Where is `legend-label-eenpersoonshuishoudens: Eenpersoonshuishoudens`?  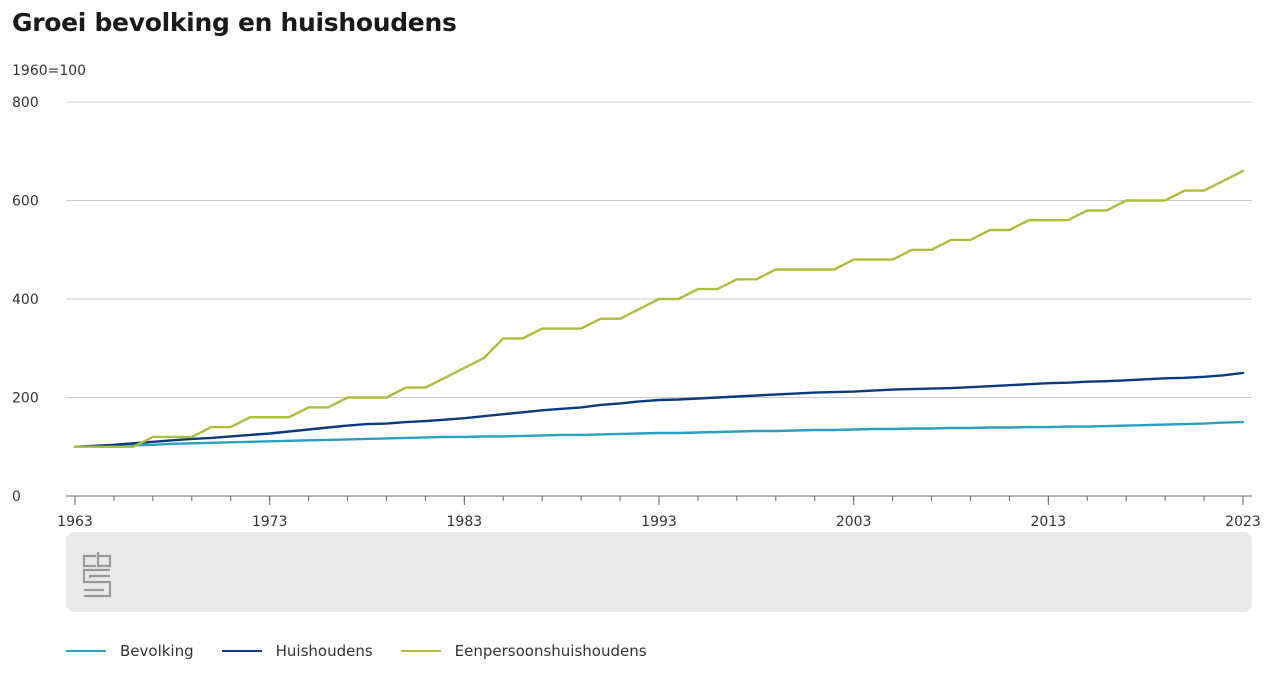 legend-label-eenpersoonshuishoudens: Eenpersoonshuishoudens is located at coordinates (550, 651).